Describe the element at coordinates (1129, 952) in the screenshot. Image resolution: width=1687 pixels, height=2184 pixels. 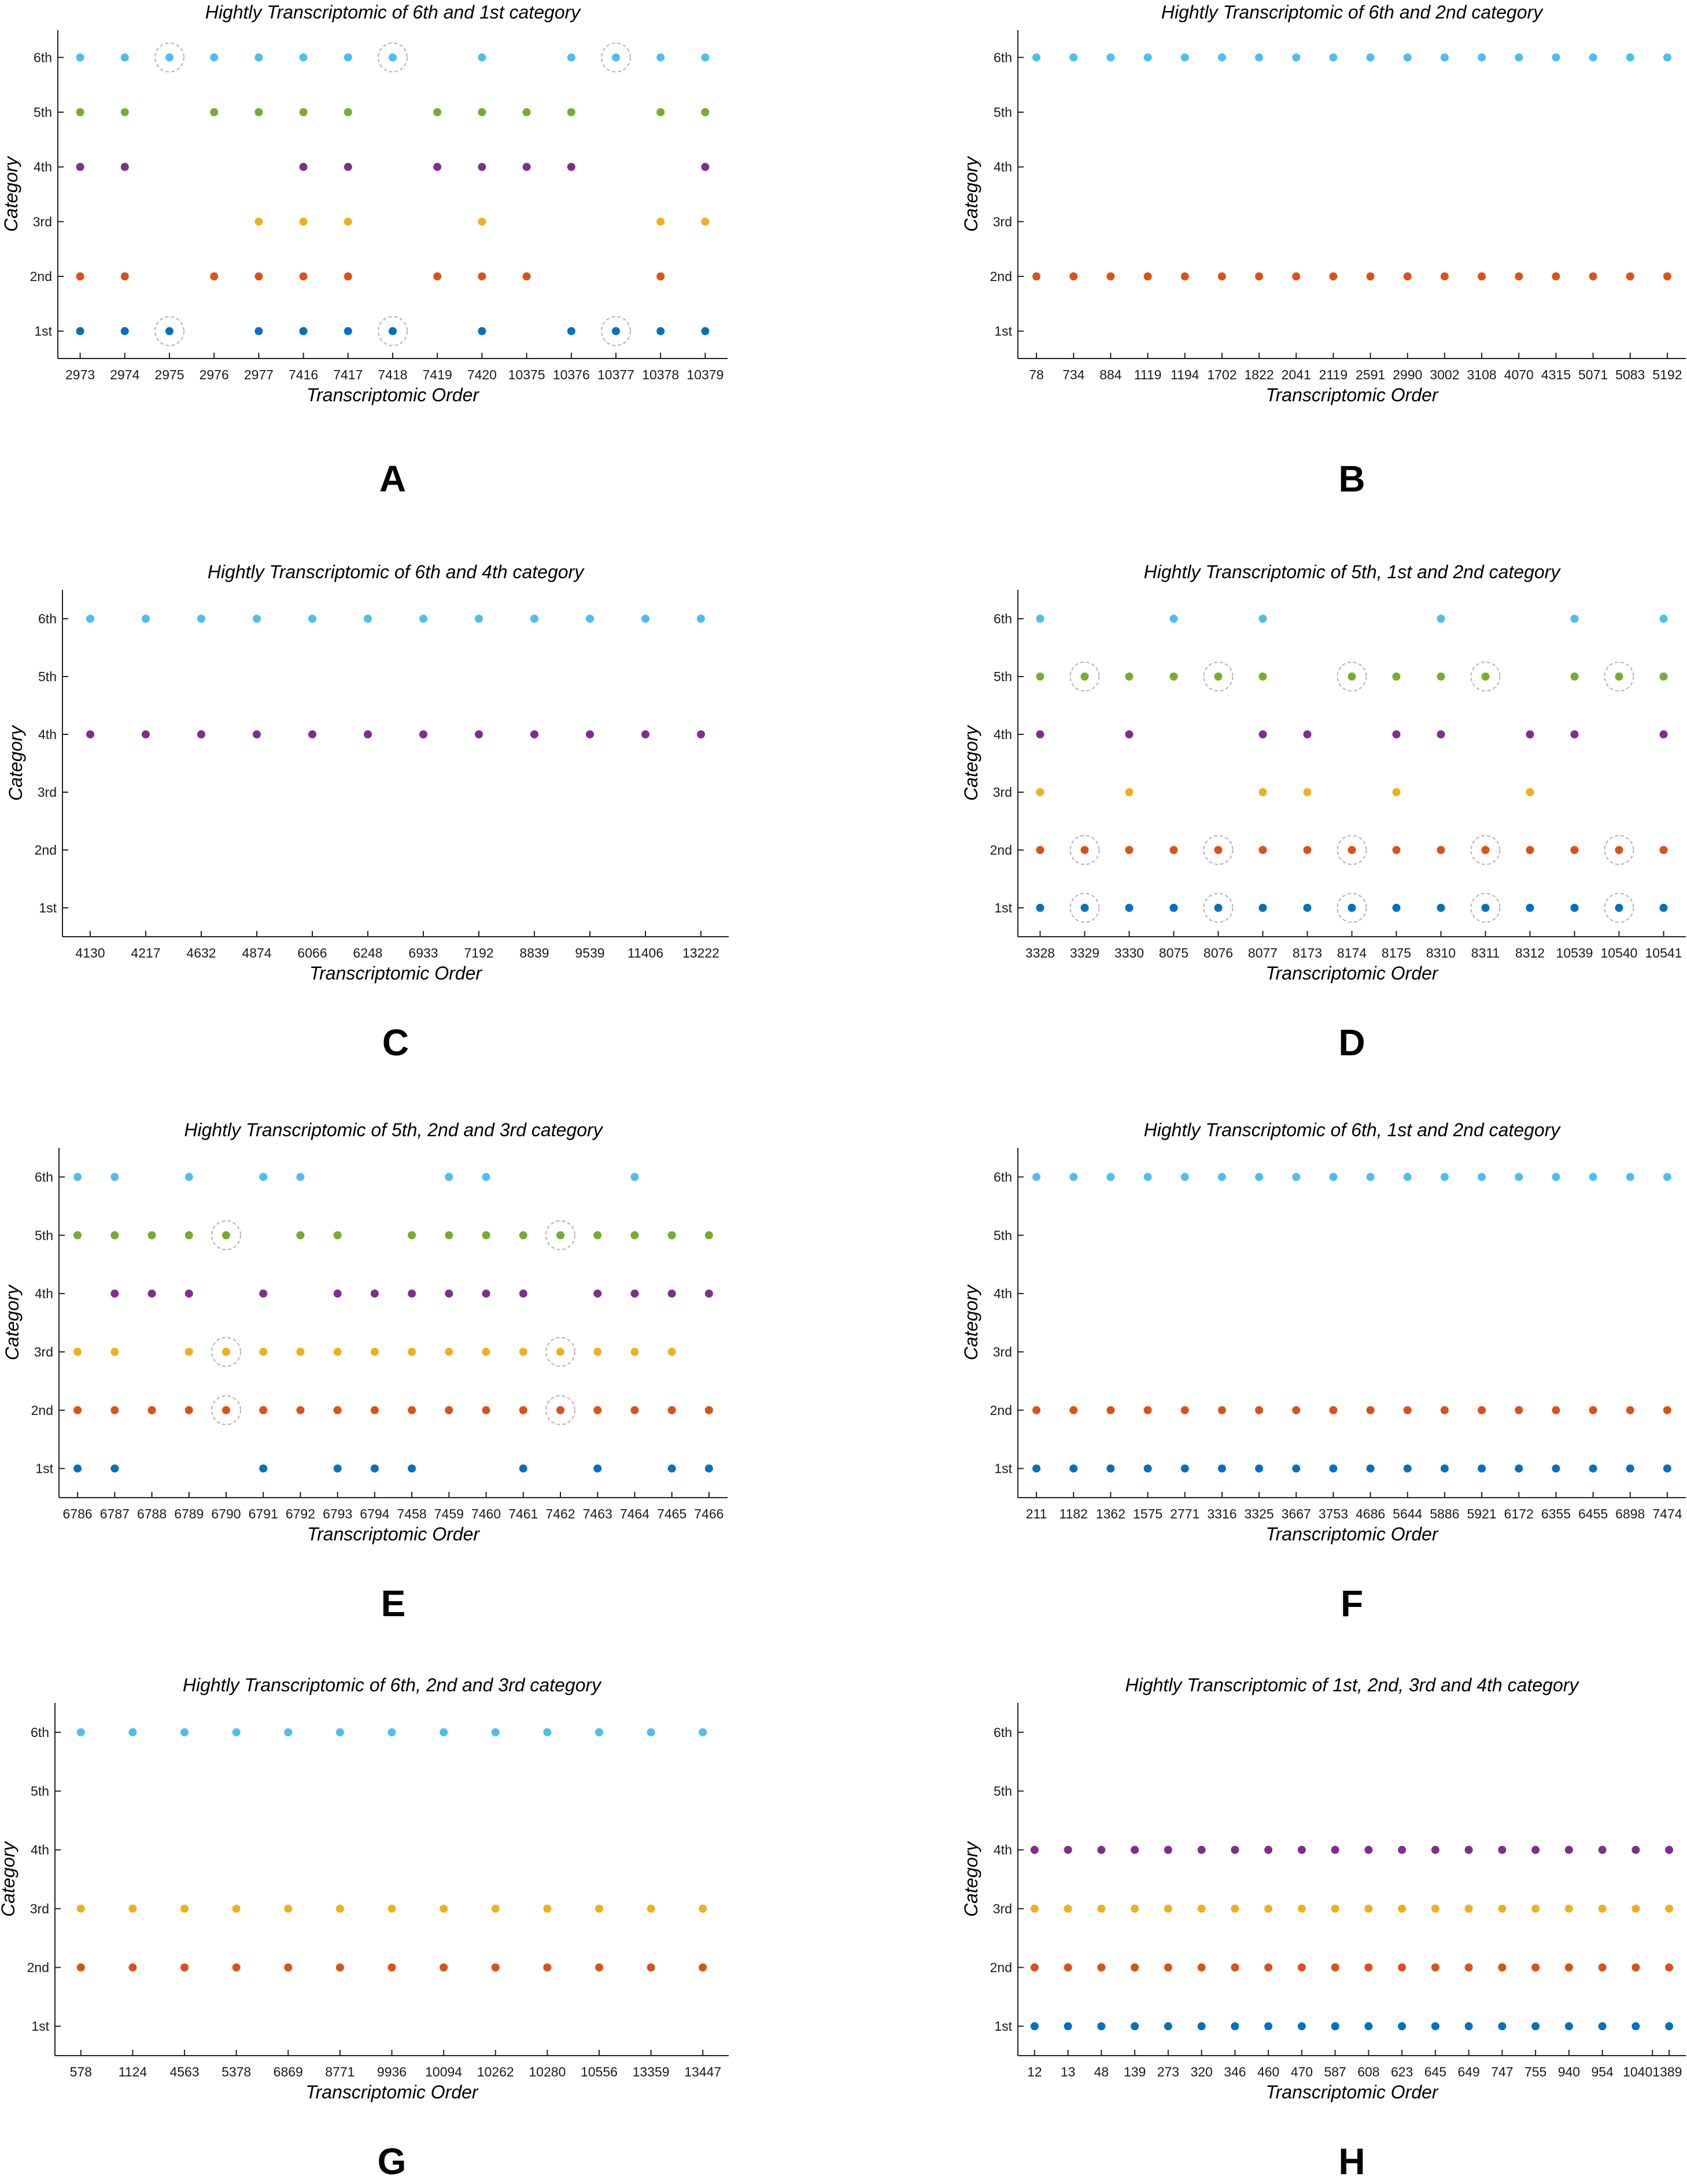
I see `x-tick-label: 3330` at that location.